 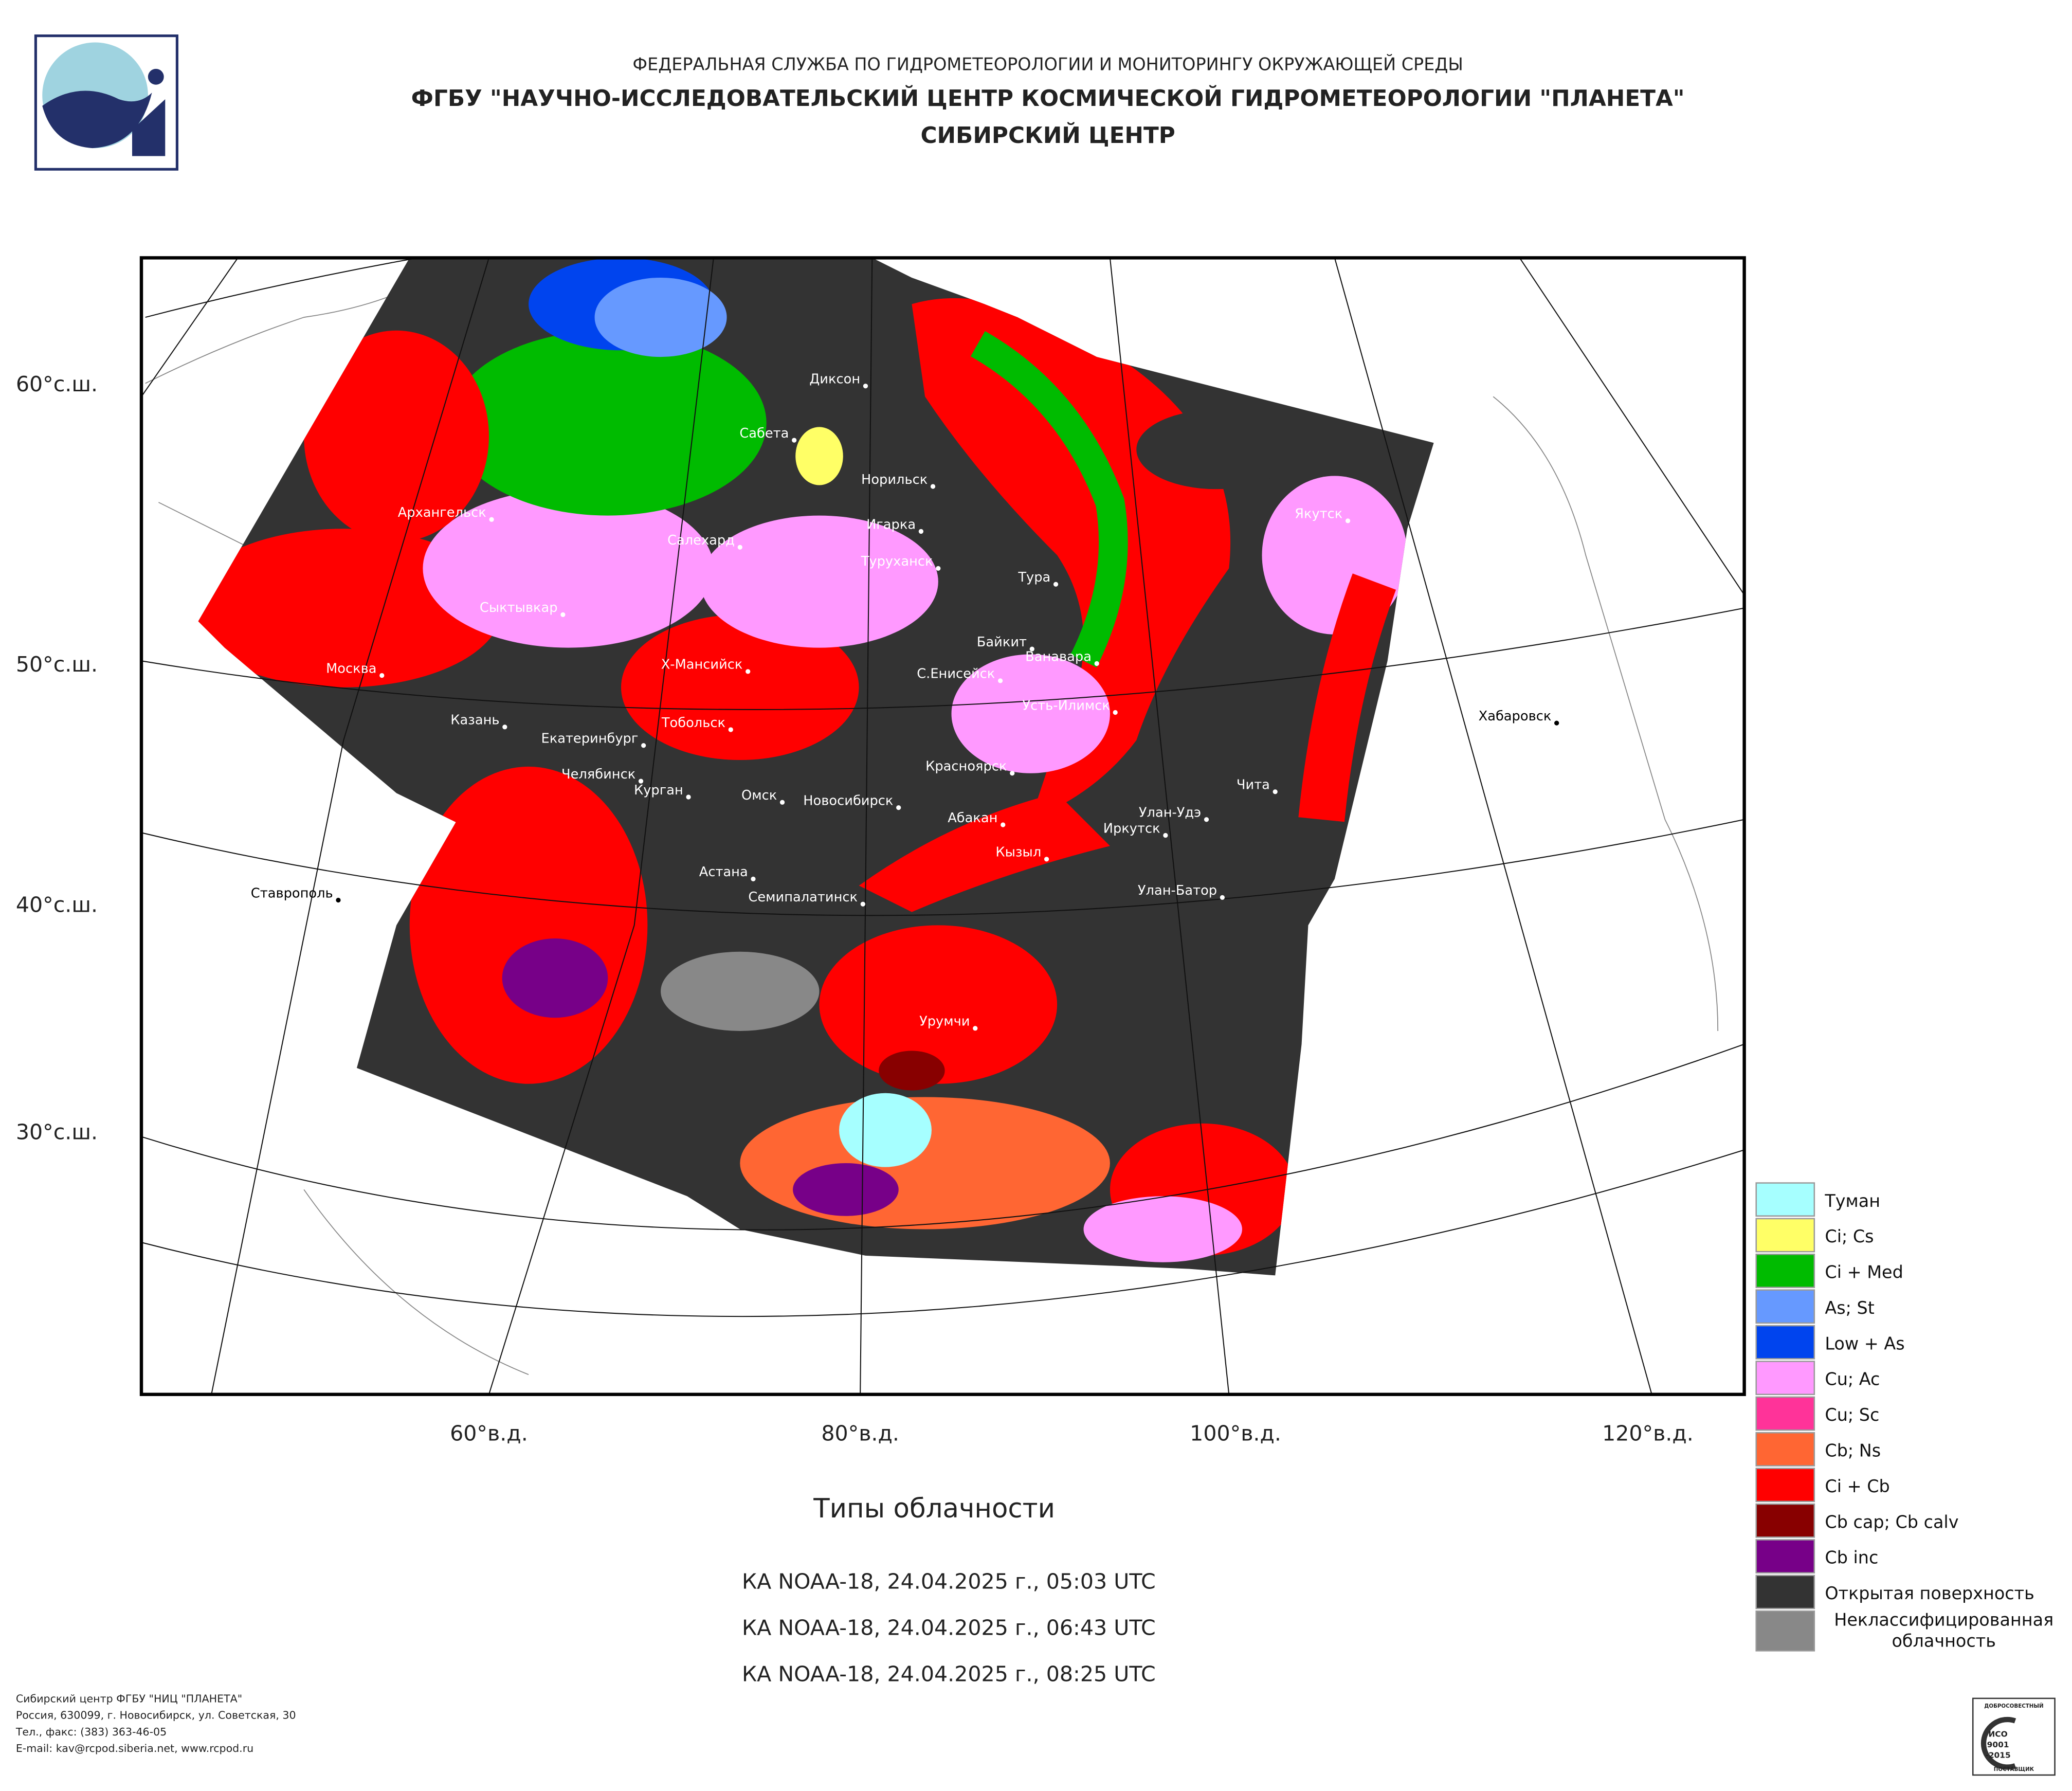 I want to click on city-label: Тобольск, so click(x=693, y=723).